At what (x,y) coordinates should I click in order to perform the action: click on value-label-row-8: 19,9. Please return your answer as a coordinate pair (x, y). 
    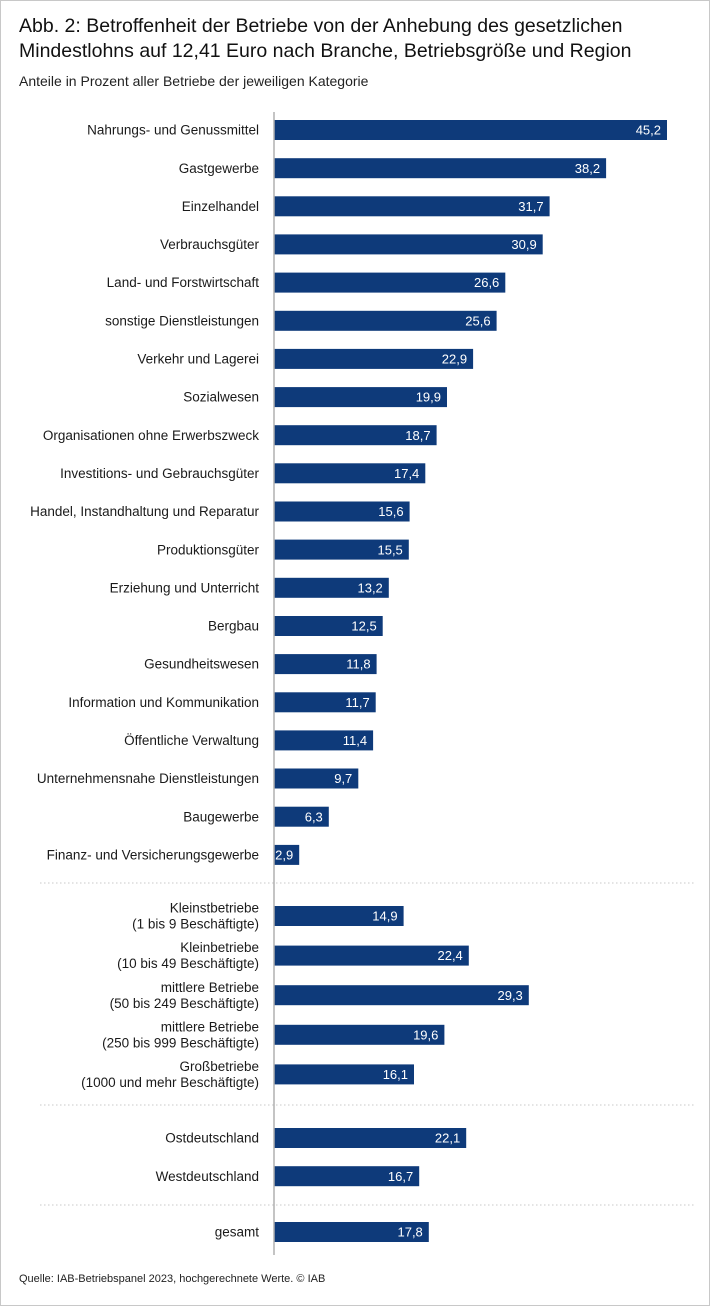
    Looking at the image, I should click on (428, 397).